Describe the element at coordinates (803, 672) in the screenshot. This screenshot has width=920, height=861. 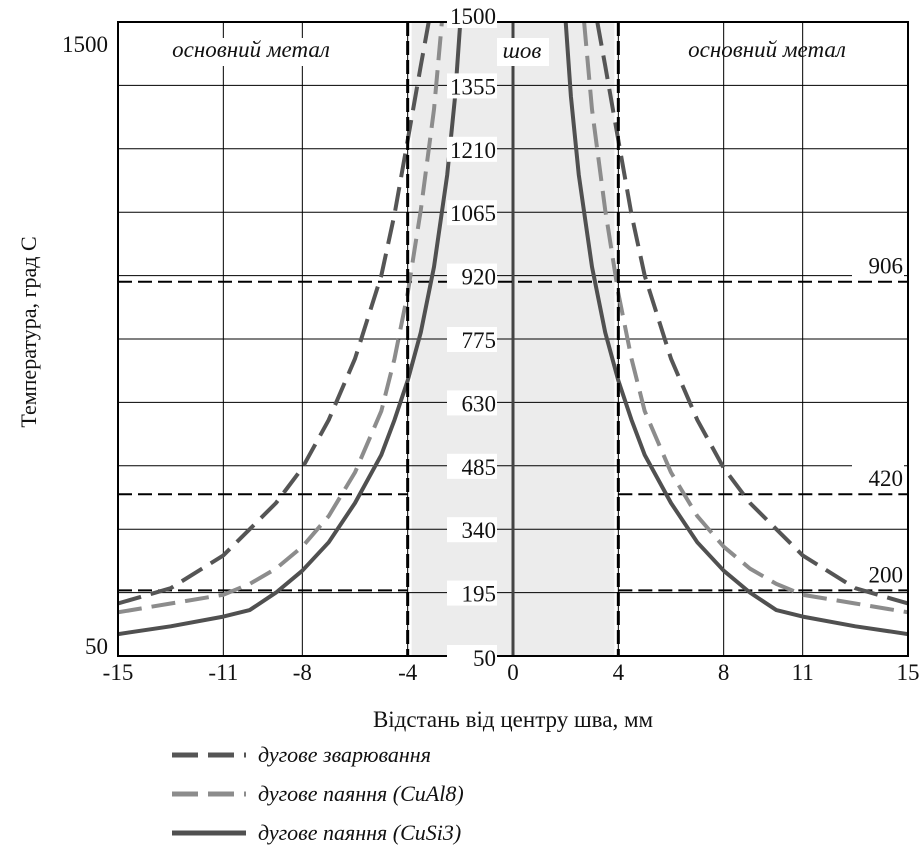
I see `x-tick-label: 11` at that location.